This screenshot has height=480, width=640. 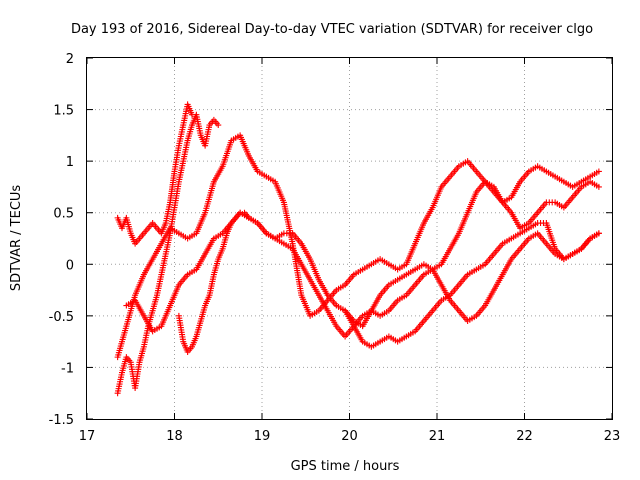 What do you see at coordinates (349, 436) in the screenshot?
I see `x-tick-label: 20` at bounding box center [349, 436].